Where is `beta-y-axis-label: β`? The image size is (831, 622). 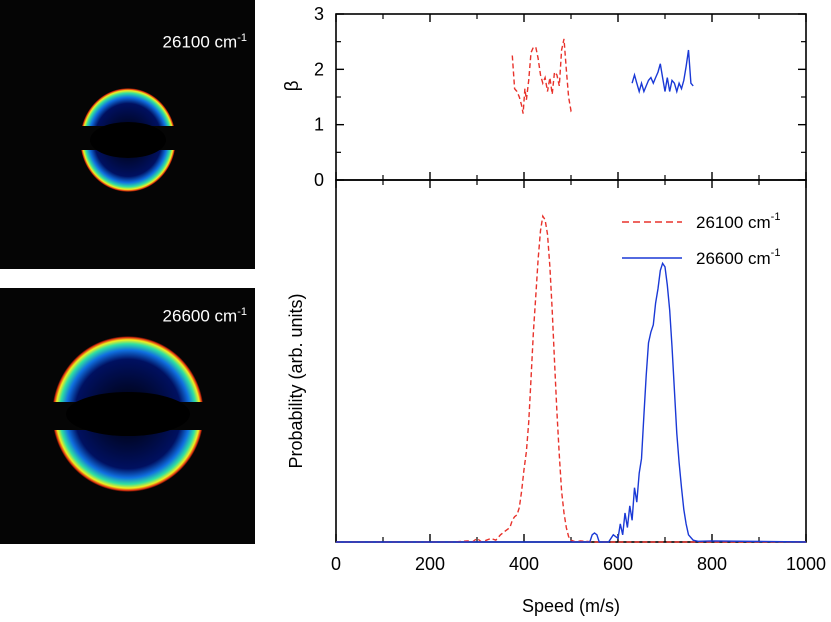
beta-y-axis-label: β is located at coordinates (292, 85).